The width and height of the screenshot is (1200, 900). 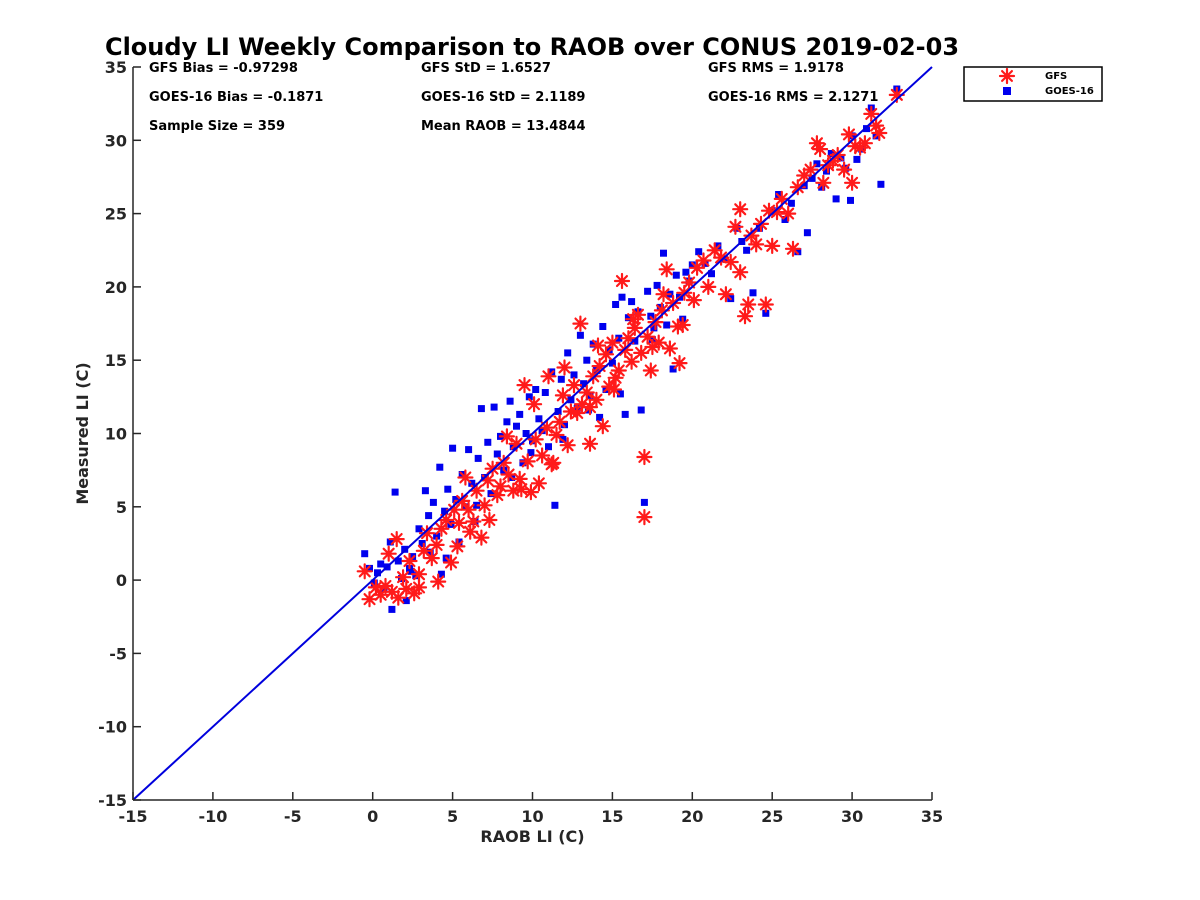 What do you see at coordinates (116, 434) in the screenshot?
I see `y-tick-label: 10` at bounding box center [116, 434].